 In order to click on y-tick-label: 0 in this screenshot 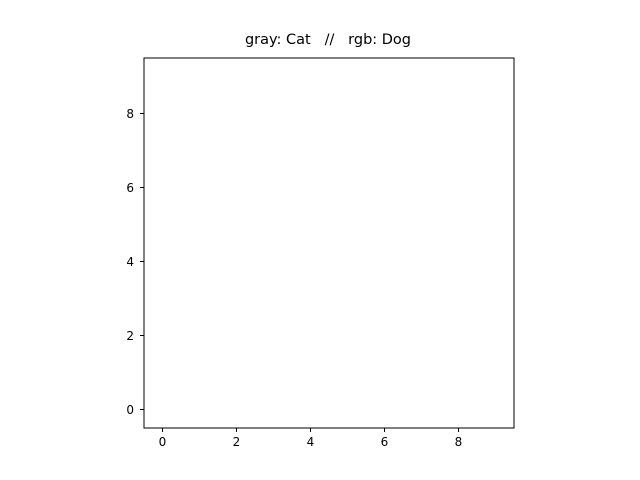, I will do `click(130, 410)`.